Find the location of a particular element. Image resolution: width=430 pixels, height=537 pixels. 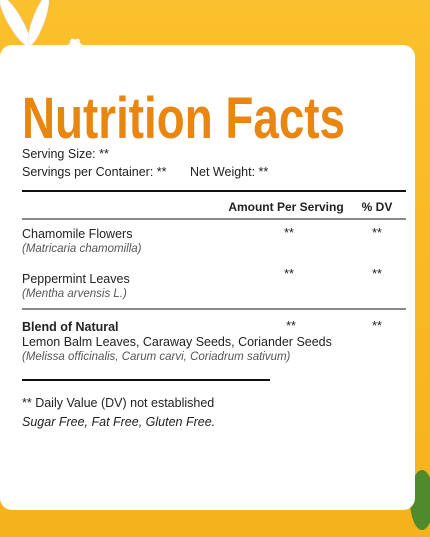

row-latin: (Matricaria chamomilla) is located at coordinates (82, 249).